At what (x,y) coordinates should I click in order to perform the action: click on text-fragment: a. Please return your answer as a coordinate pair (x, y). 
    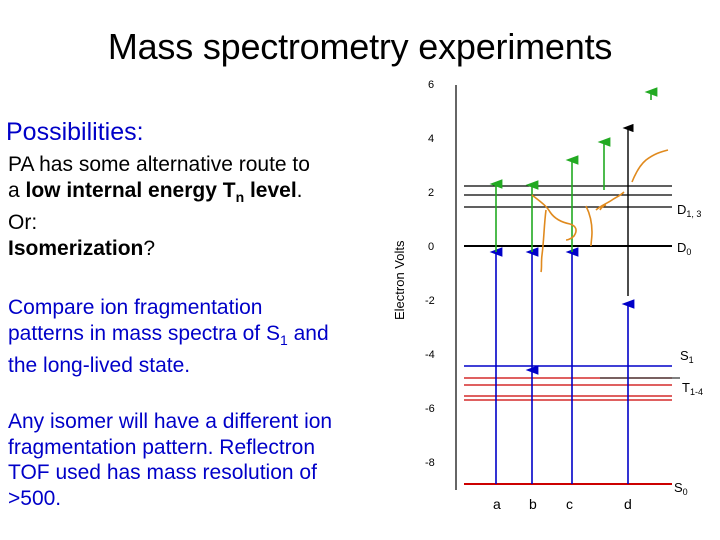
    Looking at the image, I should click on (17, 190).